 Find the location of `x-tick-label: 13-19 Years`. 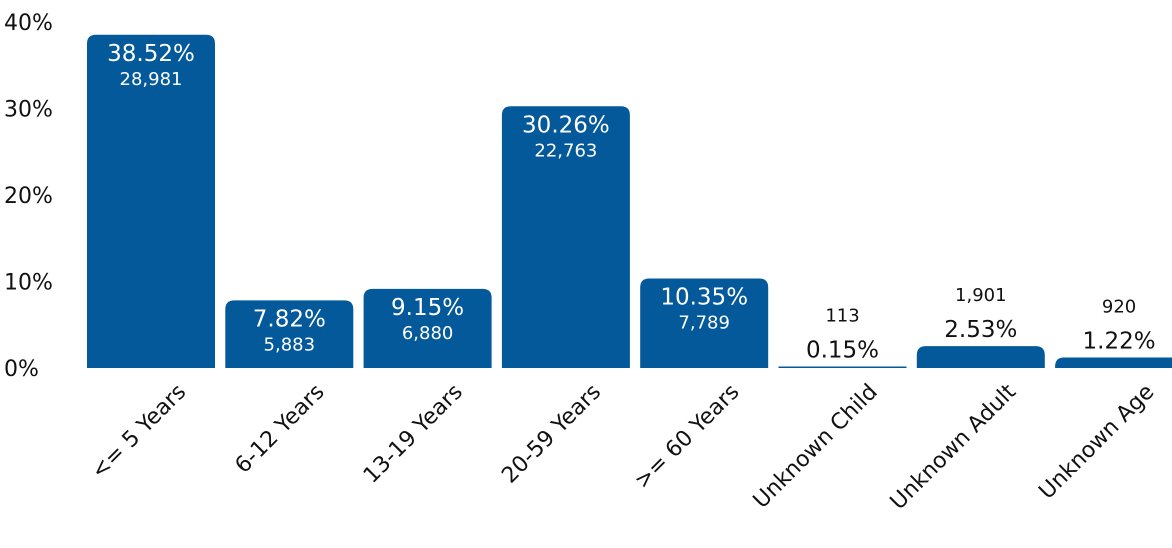

x-tick-label: 13-19 Years is located at coordinates (413, 434).